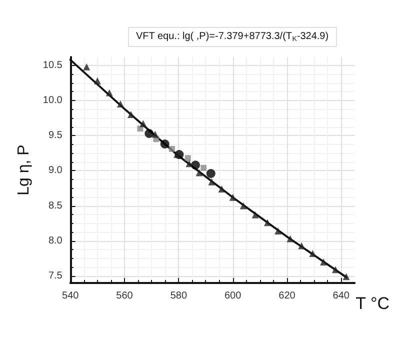 The image size is (400, 346). I want to click on y-tick-label: 9.5, so click(55, 136).